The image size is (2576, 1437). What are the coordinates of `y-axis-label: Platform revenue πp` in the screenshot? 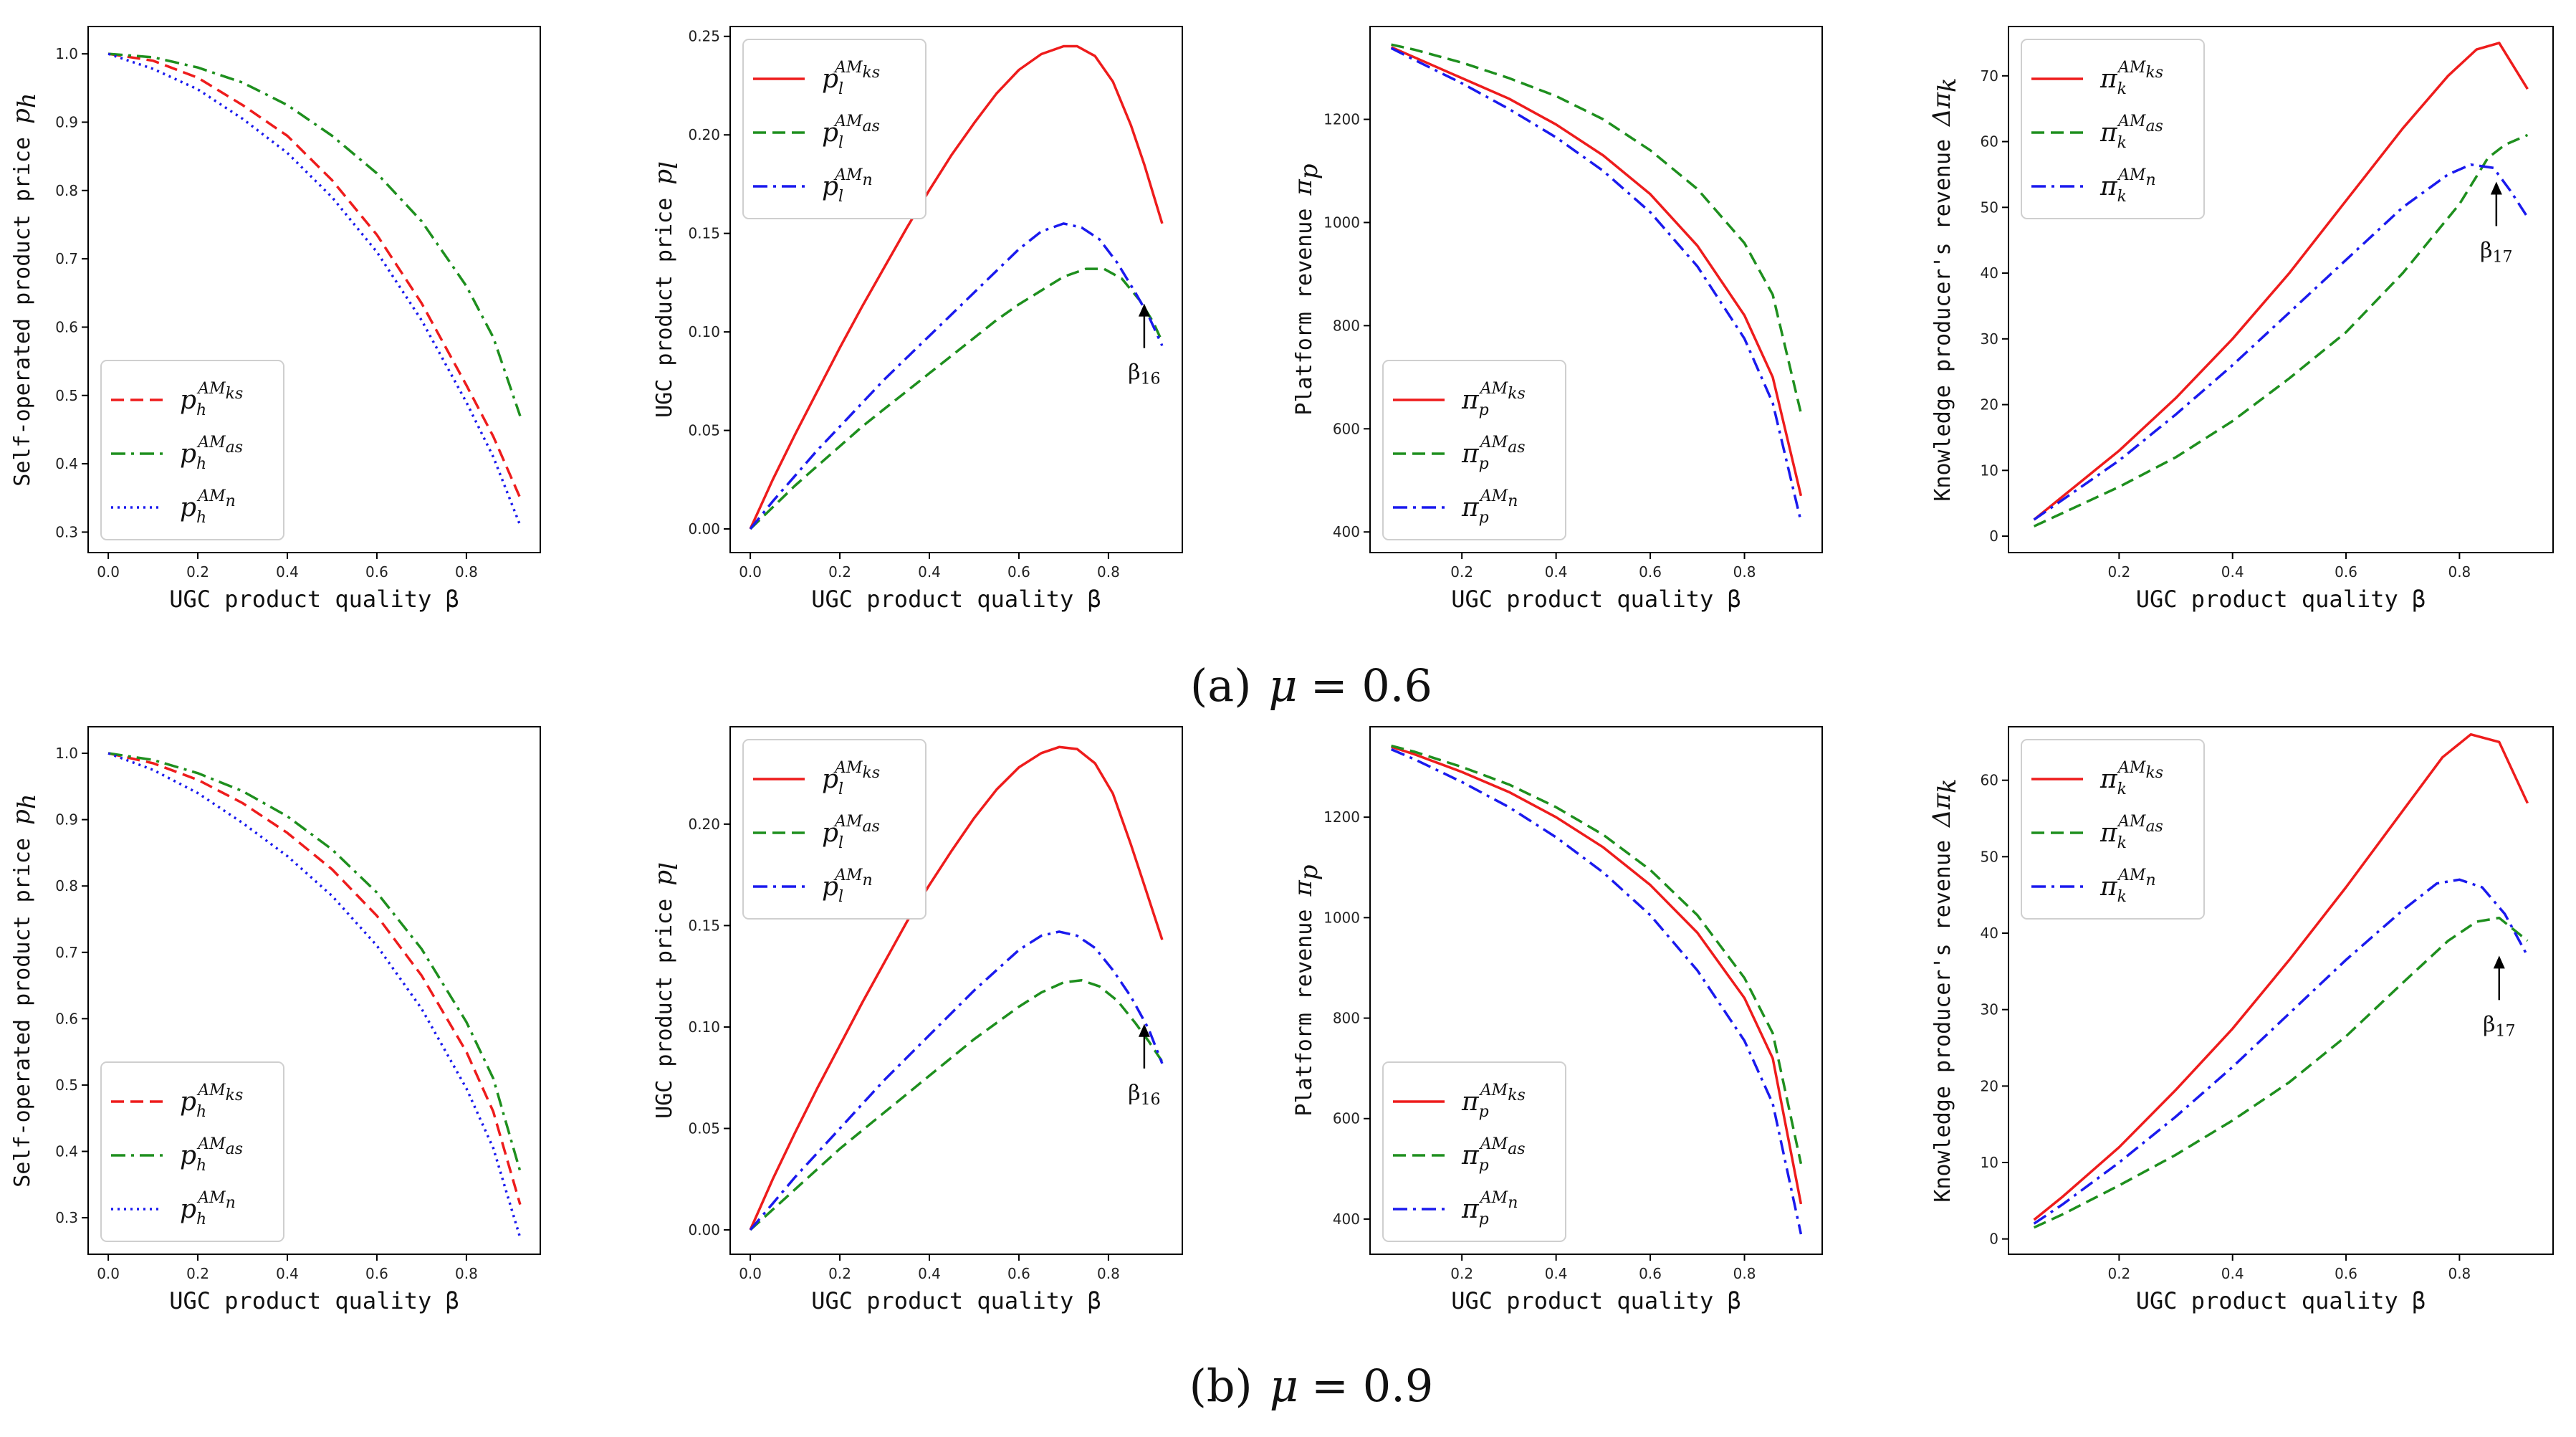 It's located at (1306, 289).